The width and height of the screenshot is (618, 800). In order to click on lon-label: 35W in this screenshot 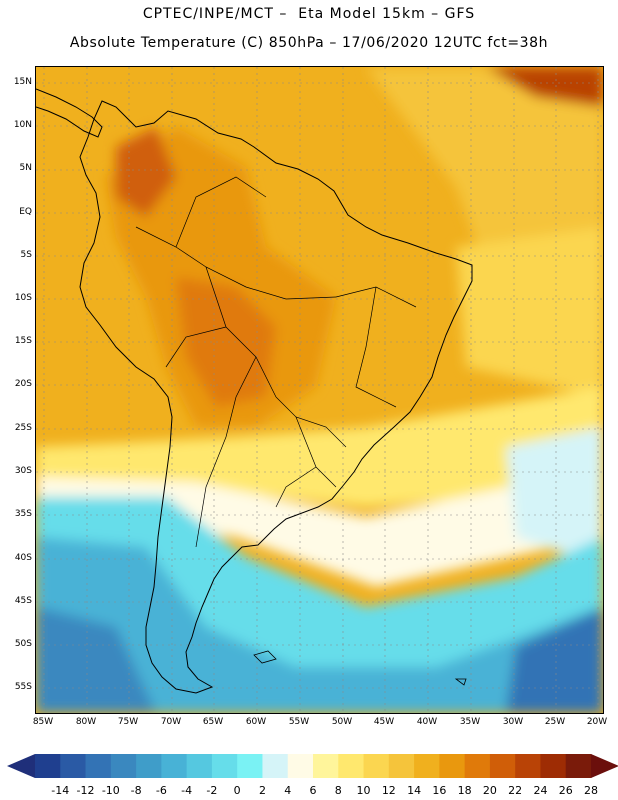, I will do `click(470, 722)`.